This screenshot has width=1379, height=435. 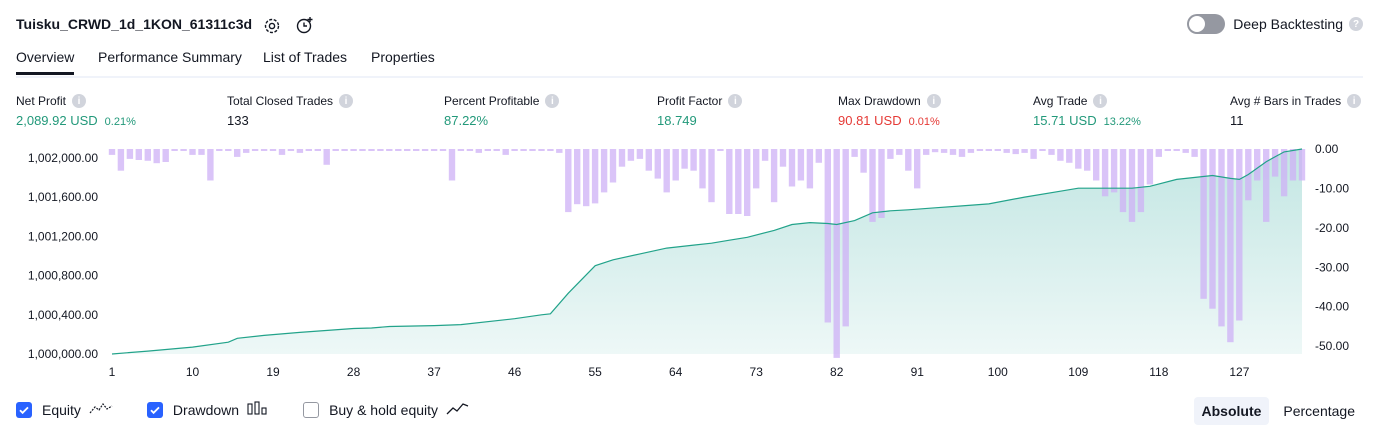 I want to click on add-to-chart-icon, so click(x=305, y=25).